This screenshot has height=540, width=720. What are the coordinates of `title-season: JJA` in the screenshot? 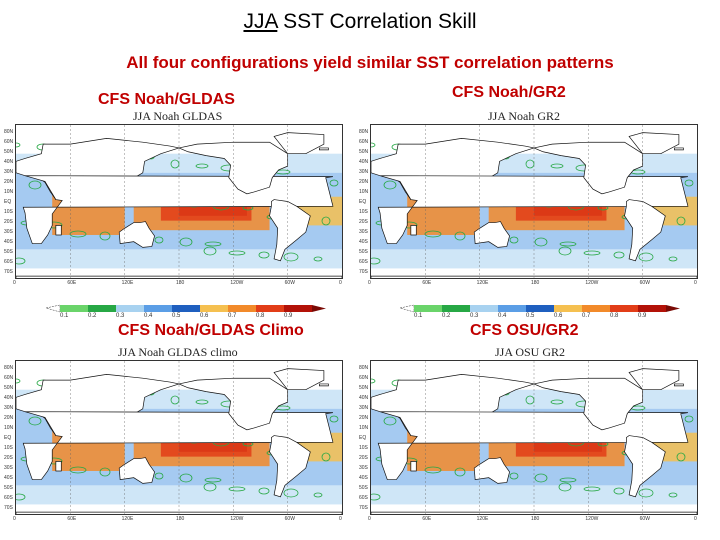 It's located at (260, 21).